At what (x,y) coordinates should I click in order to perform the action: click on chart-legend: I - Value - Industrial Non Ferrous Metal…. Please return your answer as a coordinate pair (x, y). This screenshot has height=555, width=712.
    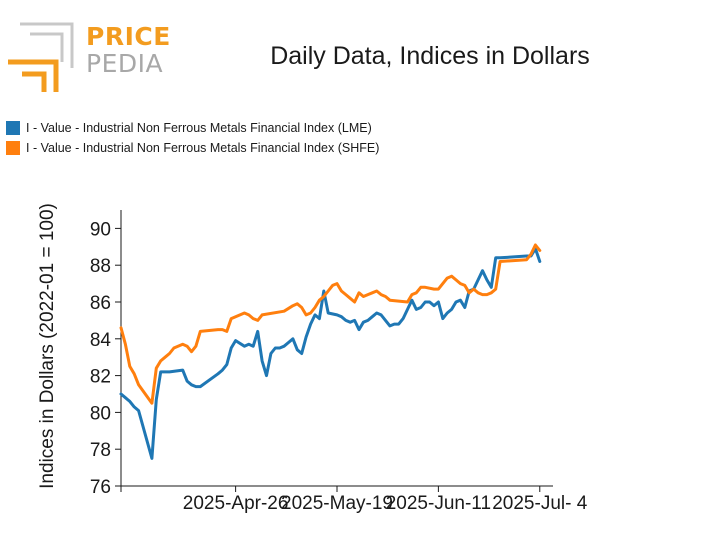
    Looking at the image, I should click on (192, 138).